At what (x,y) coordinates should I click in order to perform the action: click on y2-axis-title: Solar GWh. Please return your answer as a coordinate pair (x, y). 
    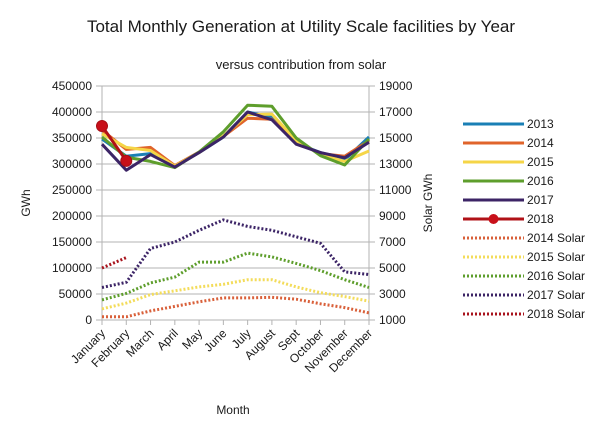
    Looking at the image, I should click on (428, 203).